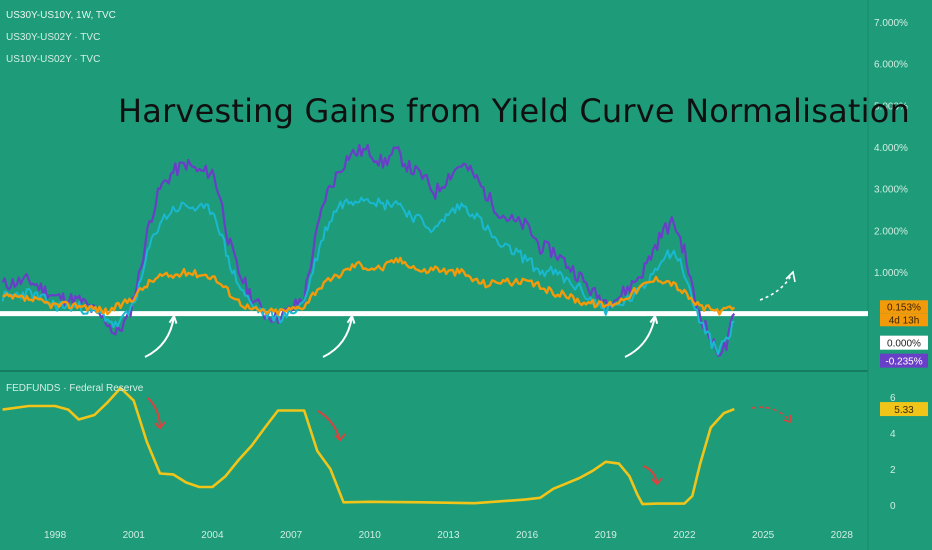 This screenshot has height=550, width=932. What do you see at coordinates (891, 23) in the screenshot?
I see `y-tick-label: 7.000%` at bounding box center [891, 23].